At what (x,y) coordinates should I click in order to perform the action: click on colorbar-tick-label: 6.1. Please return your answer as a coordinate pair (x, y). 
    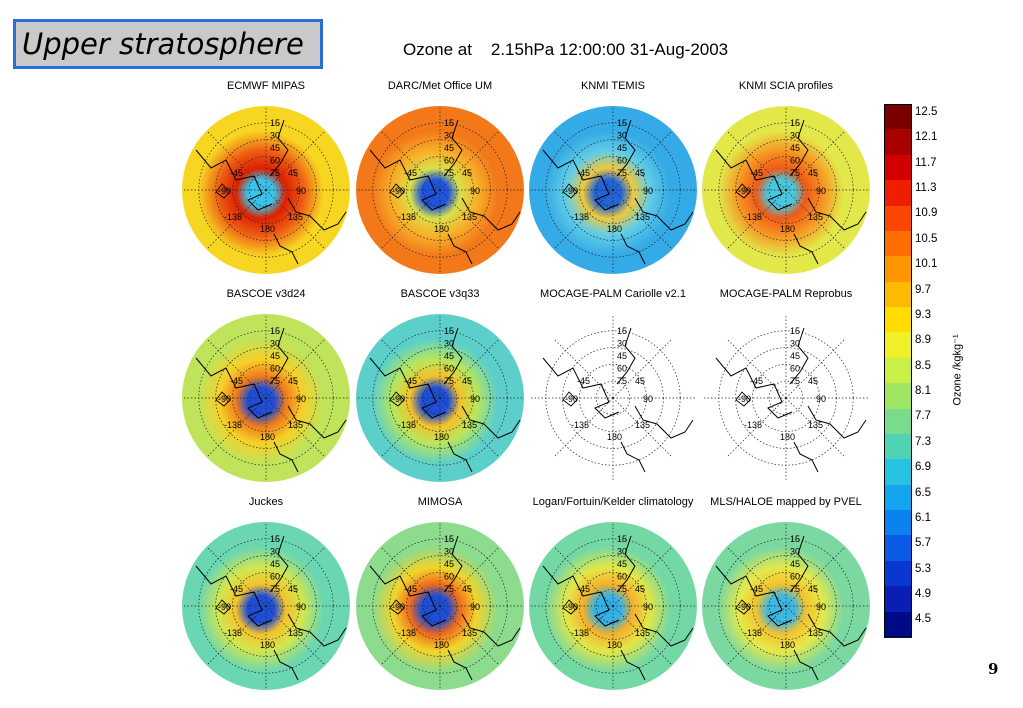
    Looking at the image, I should click on (923, 517).